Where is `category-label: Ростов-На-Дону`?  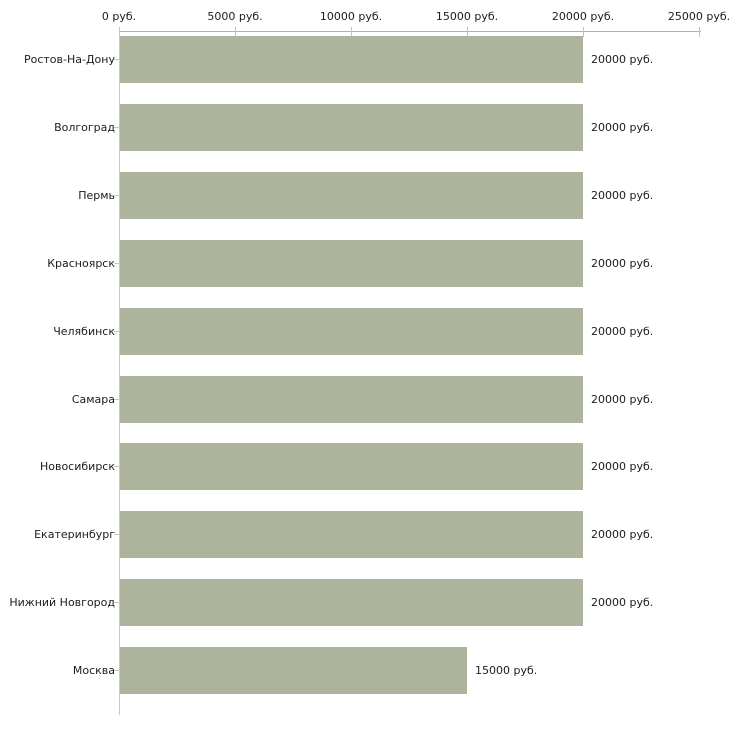
category-label: Ростов-На-Дону is located at coordinates (69, 59).